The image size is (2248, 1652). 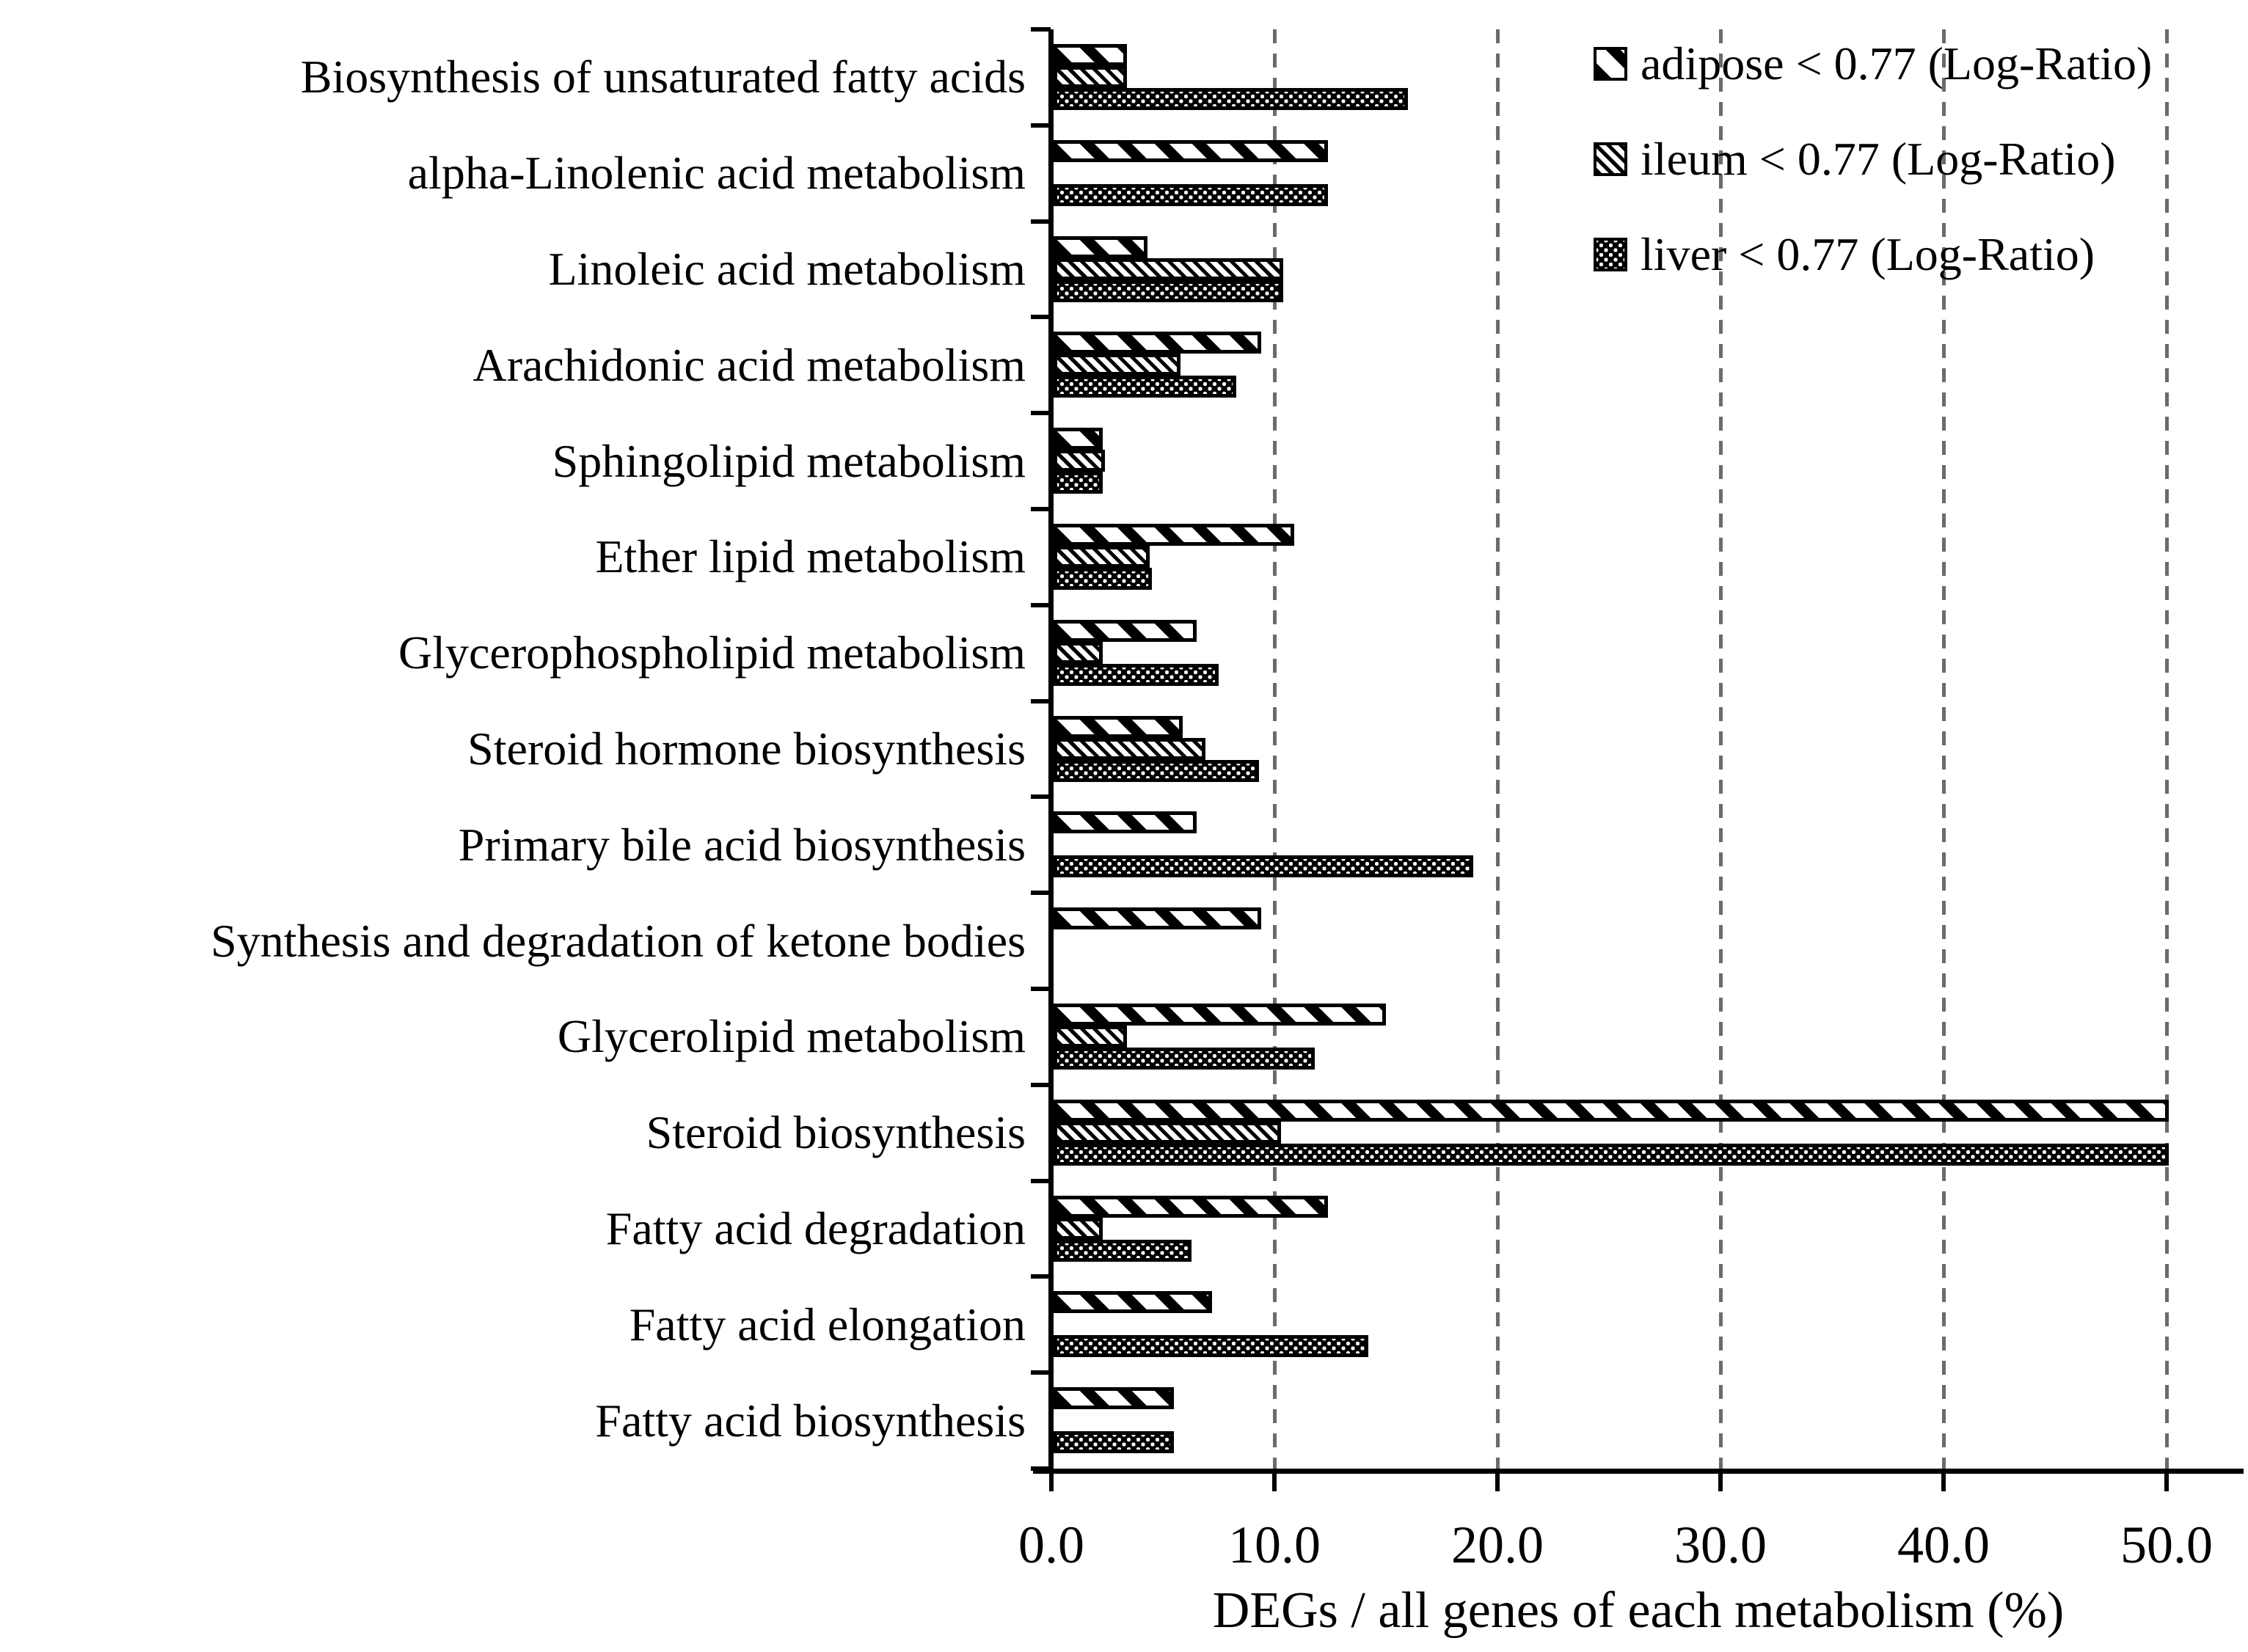 I want to click on legend-label: liver < 0.77 (Log-Ratio), so click(x=1868, y=254).